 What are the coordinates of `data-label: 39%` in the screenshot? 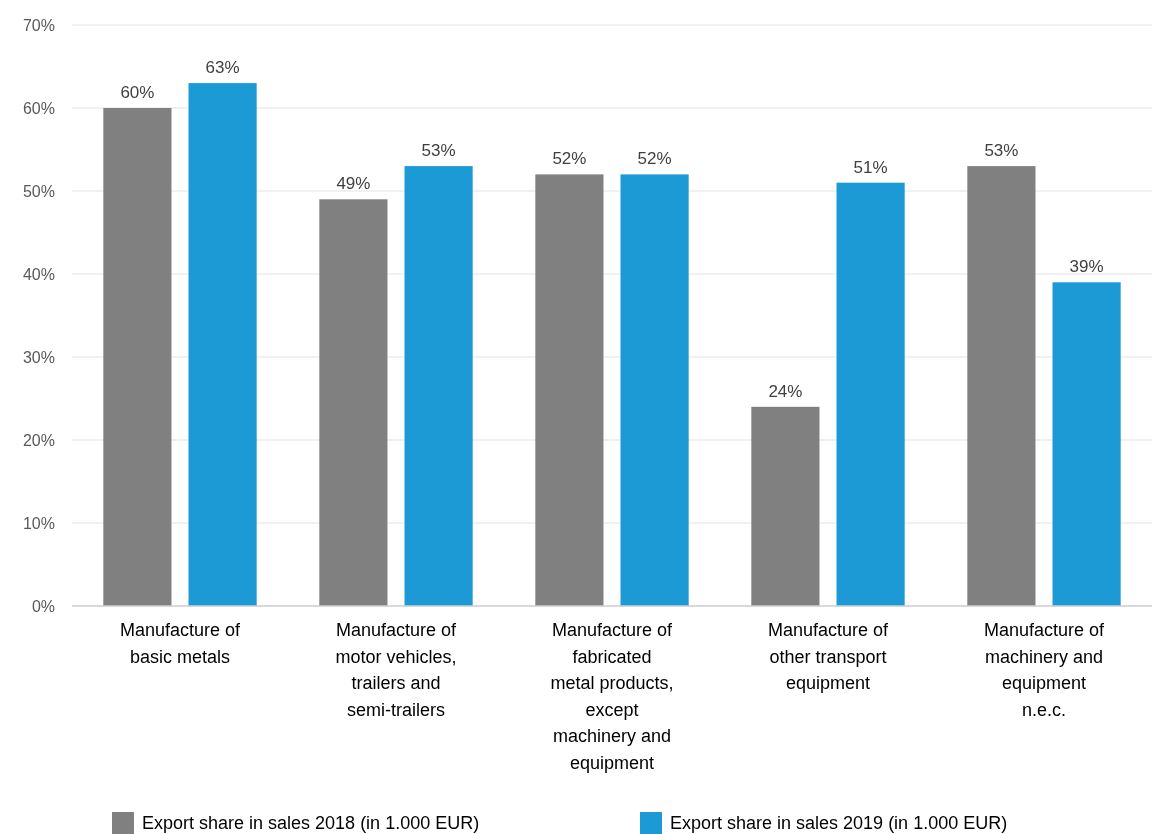 It's located at (1086, 267).